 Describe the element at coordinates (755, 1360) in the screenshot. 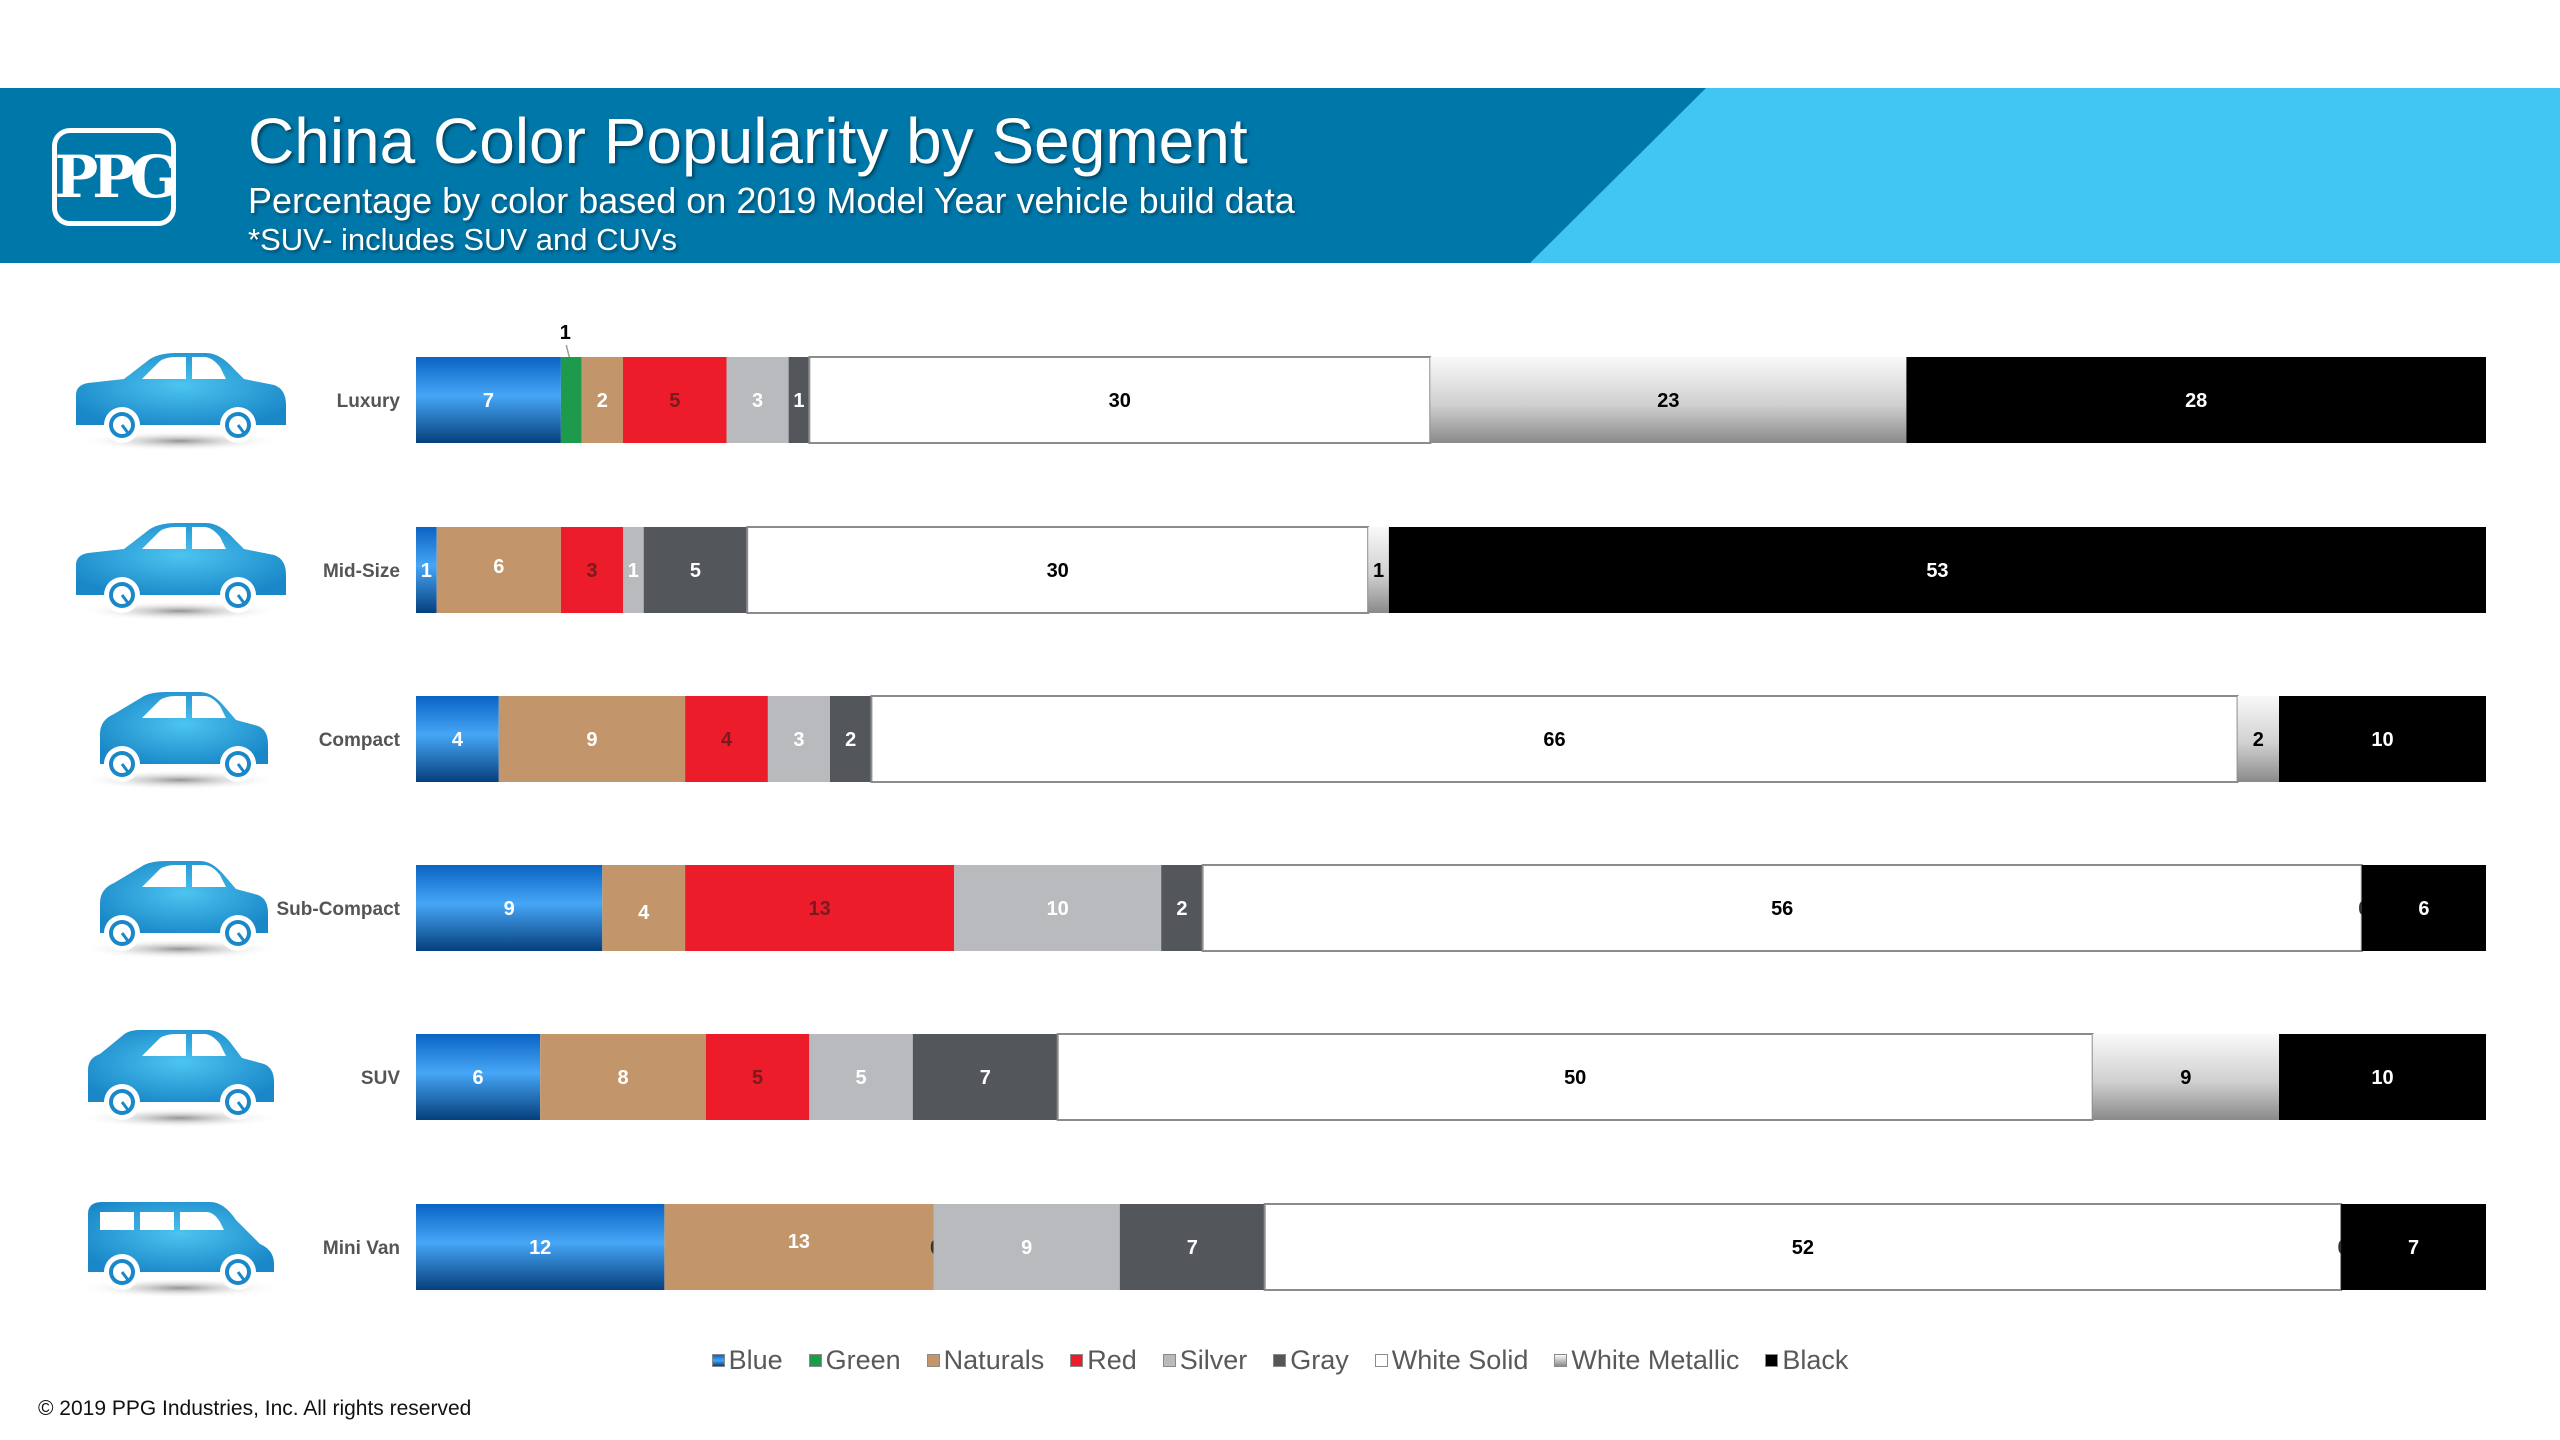

I see `legend-label: Blue` at that location.